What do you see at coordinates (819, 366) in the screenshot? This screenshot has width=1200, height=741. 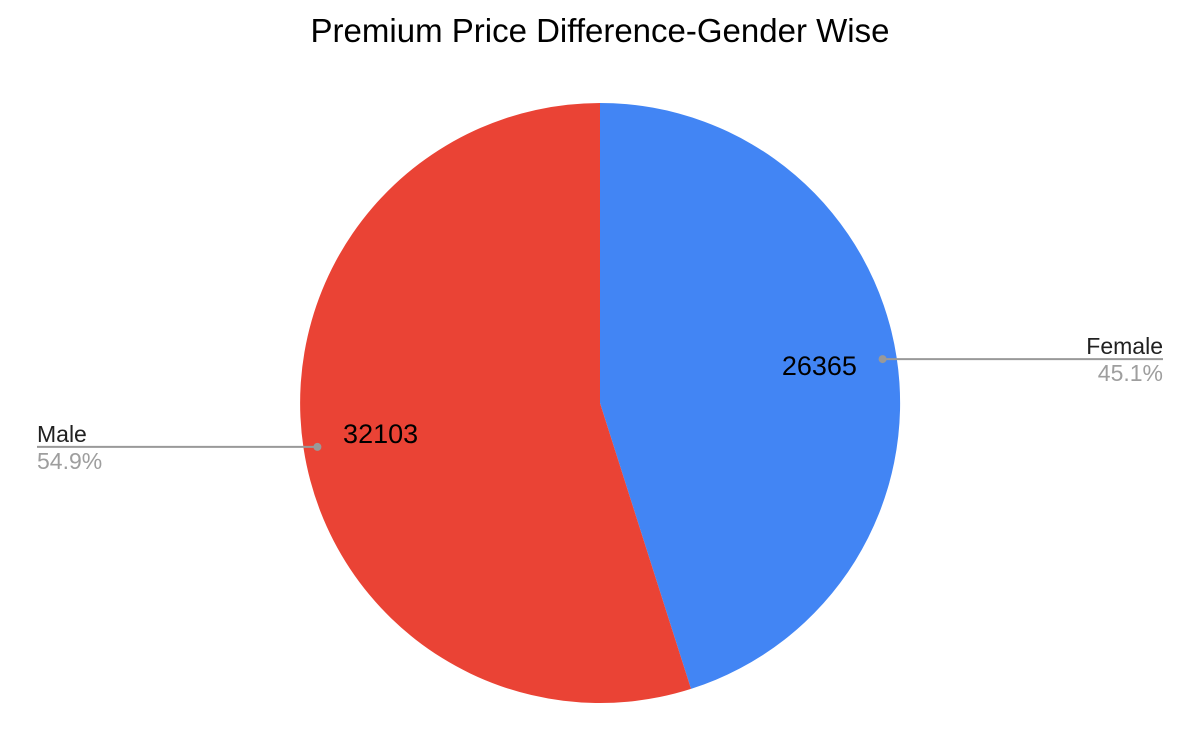 I see `value-label-female: 26365` at bounding box center [819, 366].